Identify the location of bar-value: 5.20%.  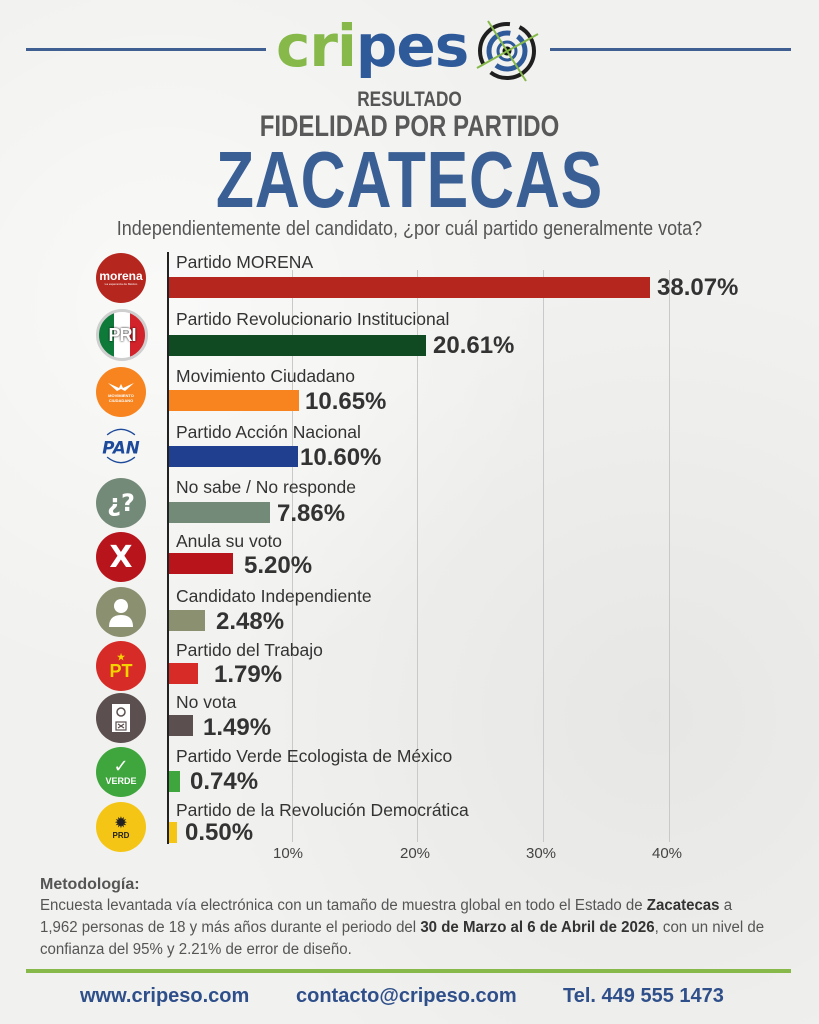
(278, 565).